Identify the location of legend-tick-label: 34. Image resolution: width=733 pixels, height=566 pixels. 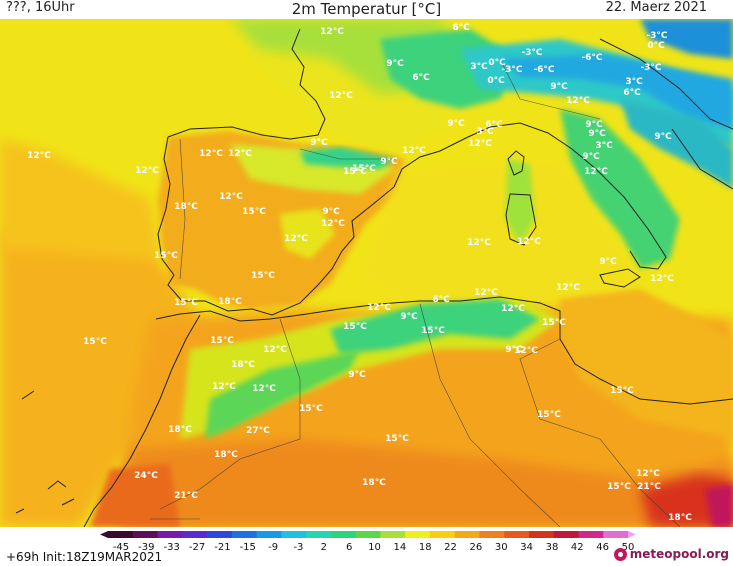
(526, 547).